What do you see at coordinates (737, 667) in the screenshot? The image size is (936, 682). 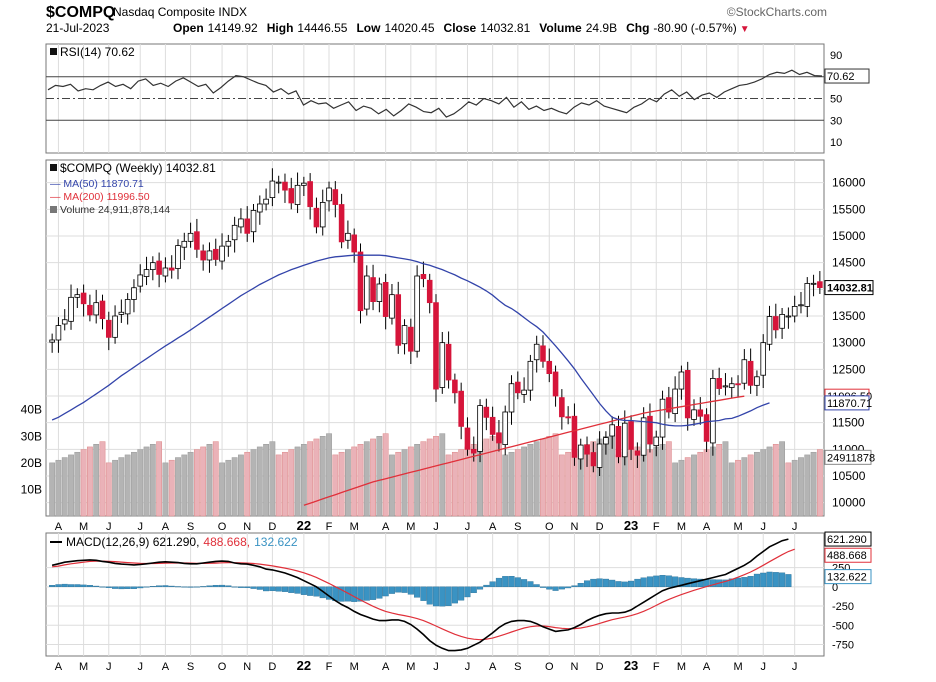 I see `macd-x-tick-label: M` at bounding box center [737, 667].